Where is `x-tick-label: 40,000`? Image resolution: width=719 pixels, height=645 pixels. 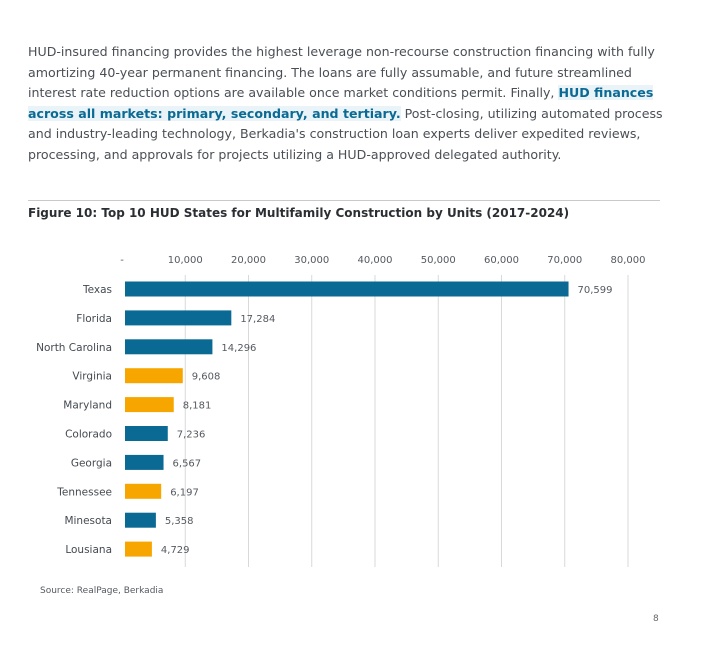 x-tick-label: 40,000 is located at coordinates (375, 260).